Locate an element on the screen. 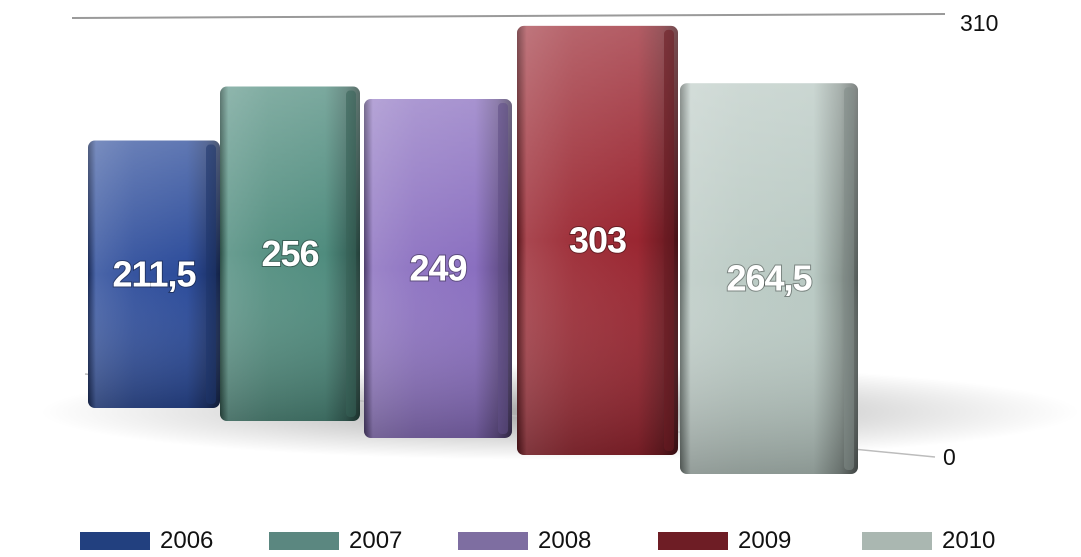 The image size is (1081, 557). legend-swatch-2009 is located at coordinates (693, 541).